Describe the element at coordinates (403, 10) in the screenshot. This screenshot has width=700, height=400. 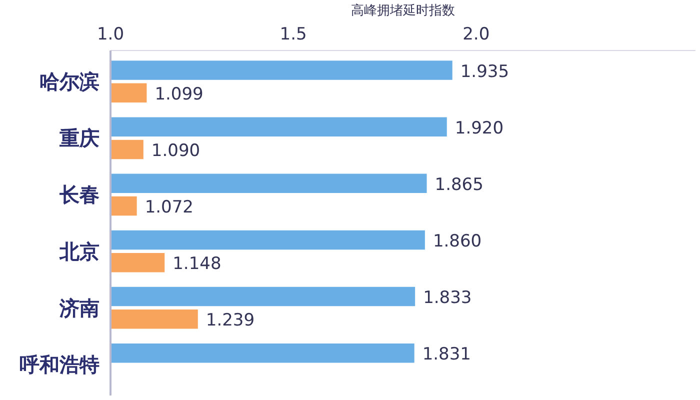
I see `x-axis-title: 高峰拥堵延时指数` at that location.